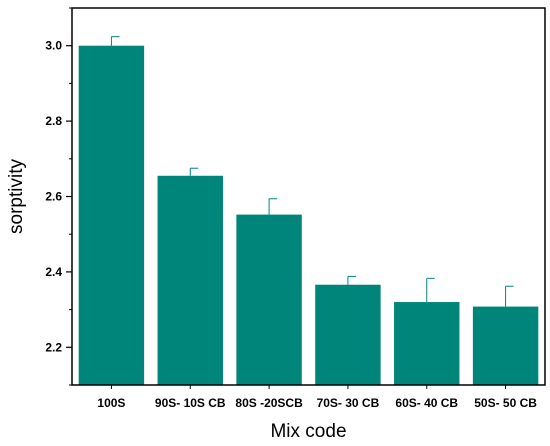 The width and height of the screenshot is (550, 446). What do you see at coordinates (426, 403) in the screenshot?
I see `x-tick-label: 60S- 40 CB` at bounding box center [426, 403].